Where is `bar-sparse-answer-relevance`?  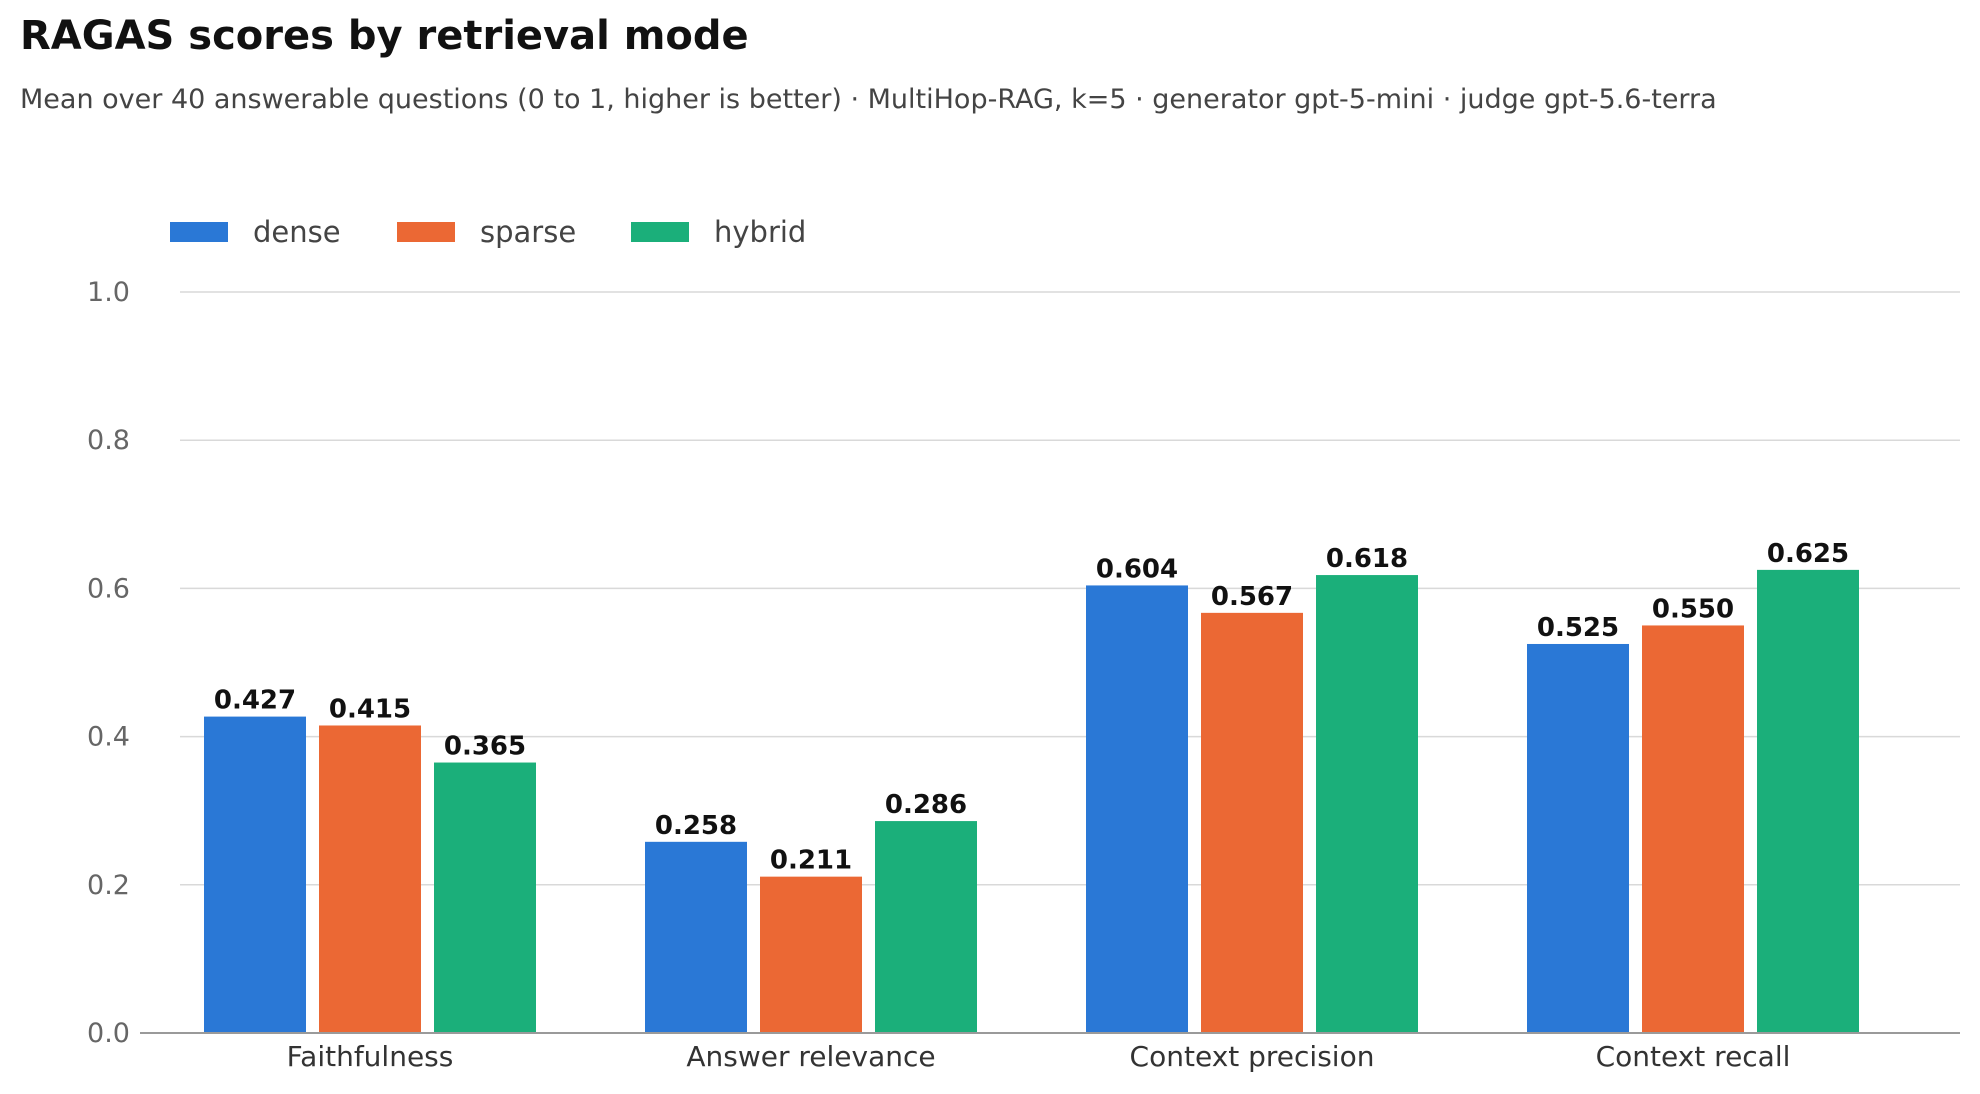
bar-sparse-answer-relevance is located at coordinates (811, 954).